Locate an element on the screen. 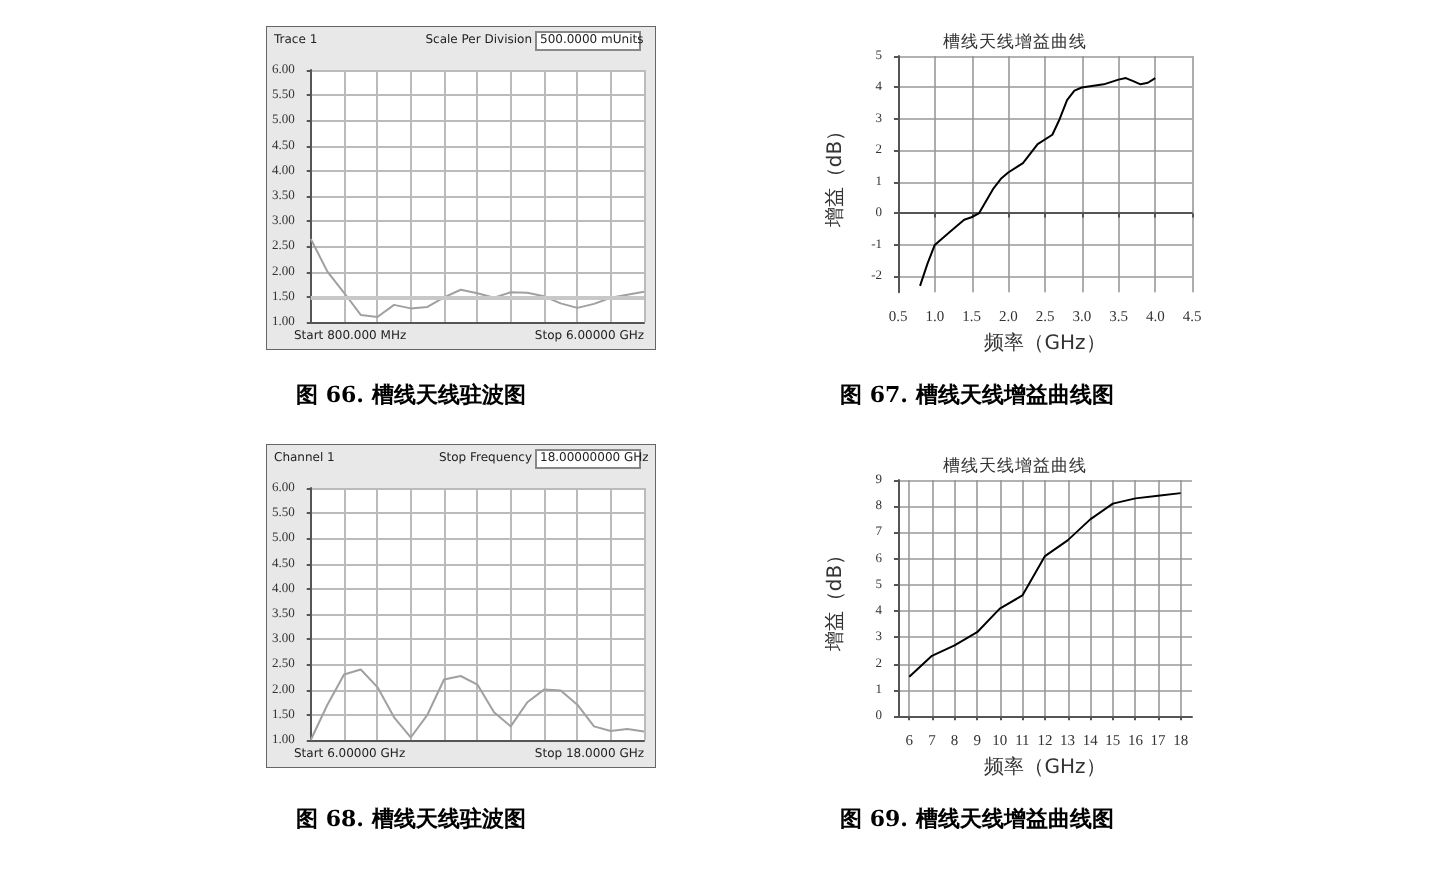  caption: 图 68. 槽线天线驻波图 is located at coordinates (411, 819).